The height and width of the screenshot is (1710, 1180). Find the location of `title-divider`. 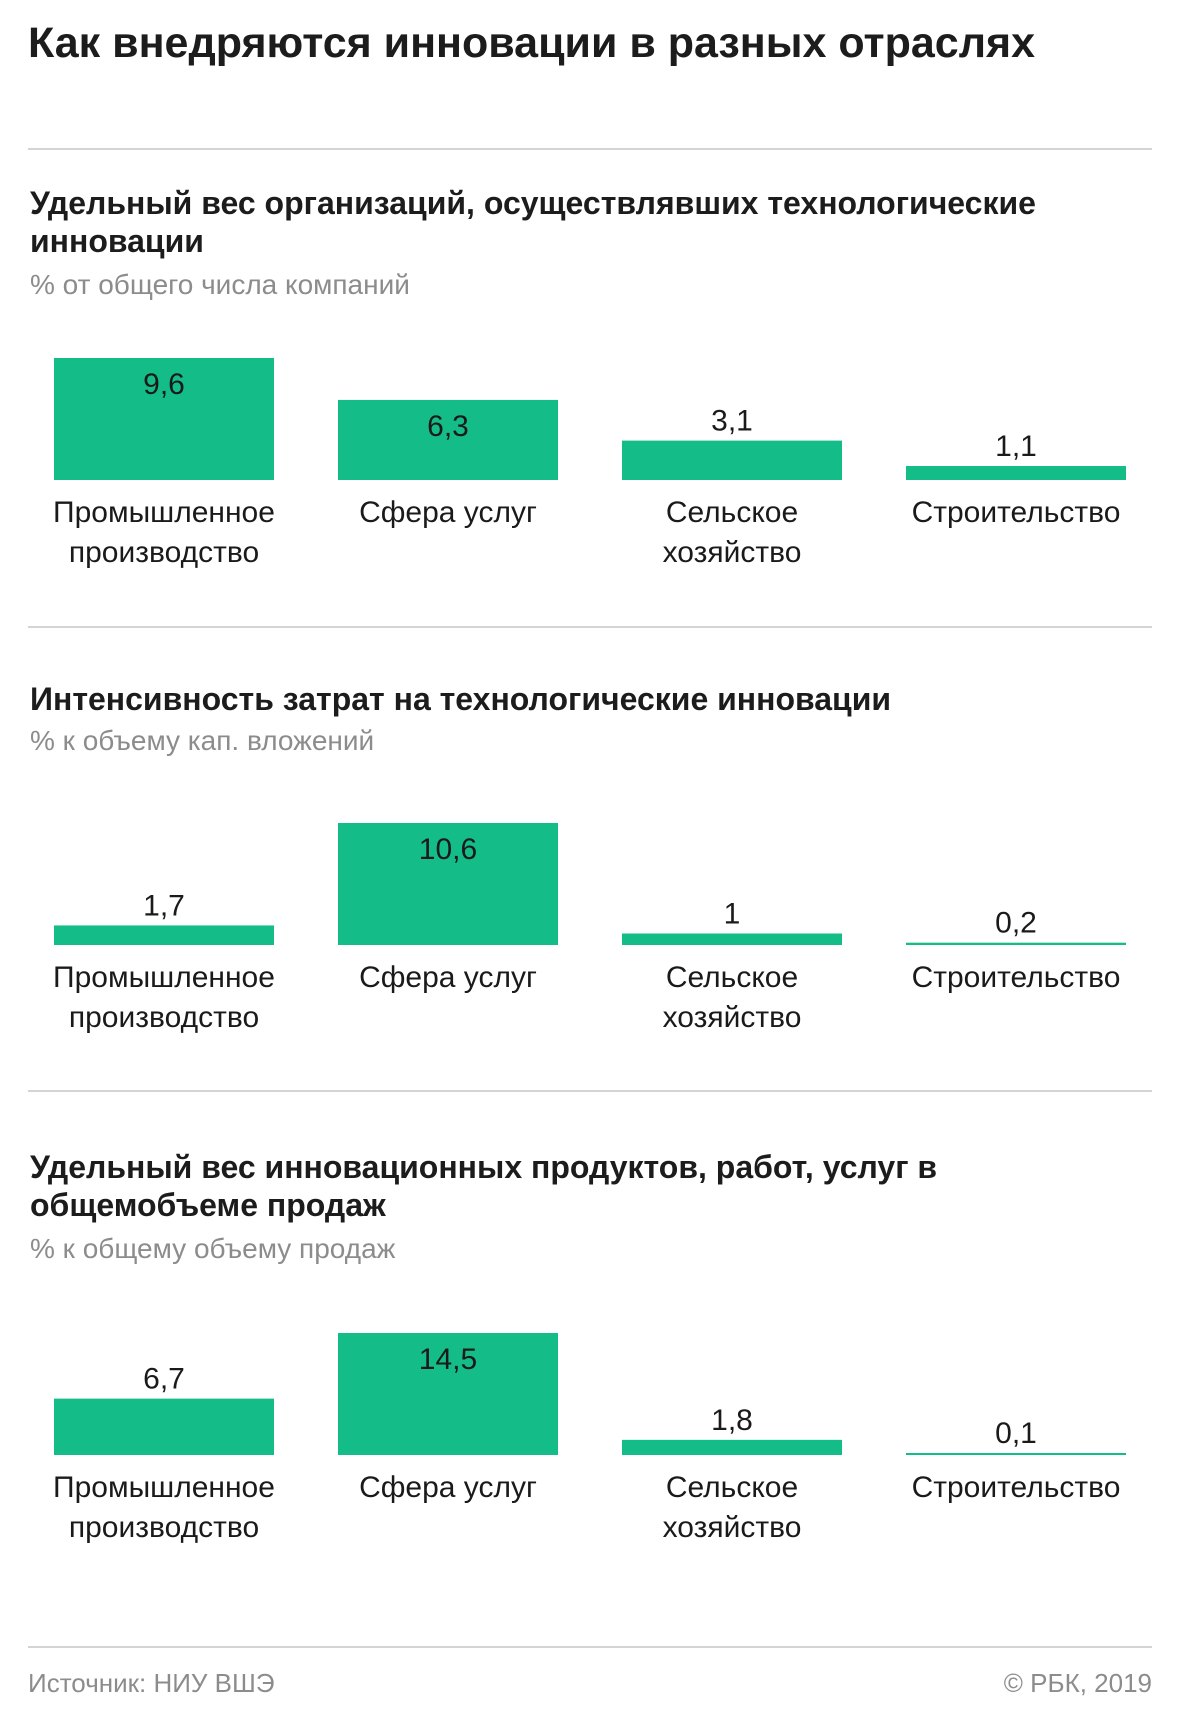

title-divider is located at coordinates (590, 149).